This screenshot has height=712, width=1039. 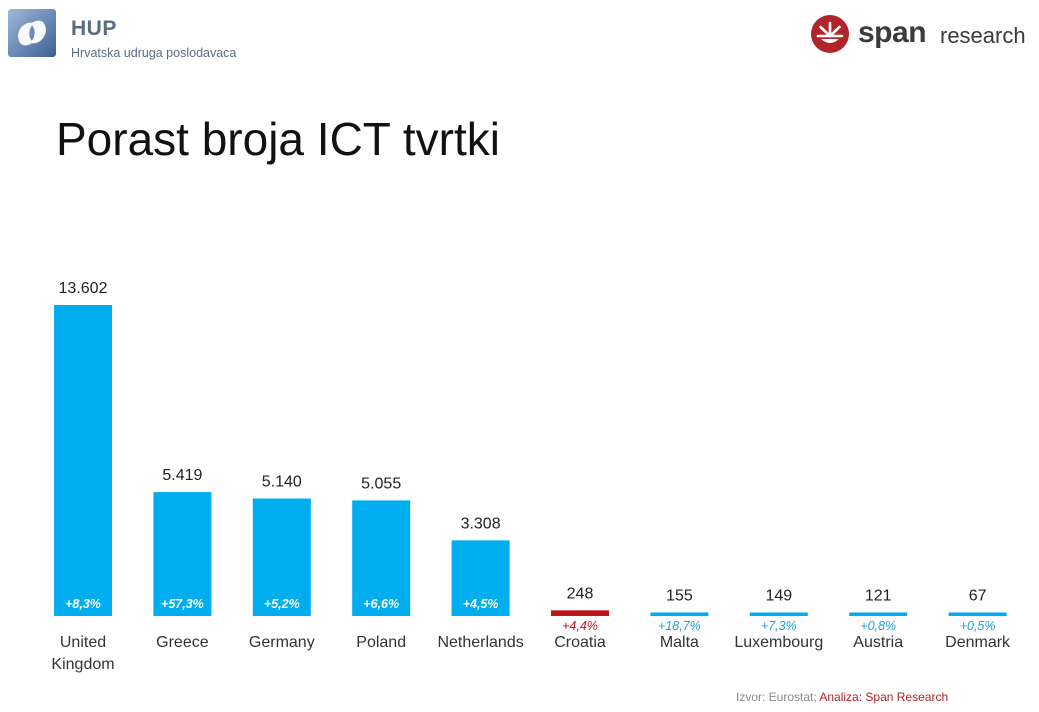 I want to click on value-label-greece: 5.419, so click(x=182, y=475).